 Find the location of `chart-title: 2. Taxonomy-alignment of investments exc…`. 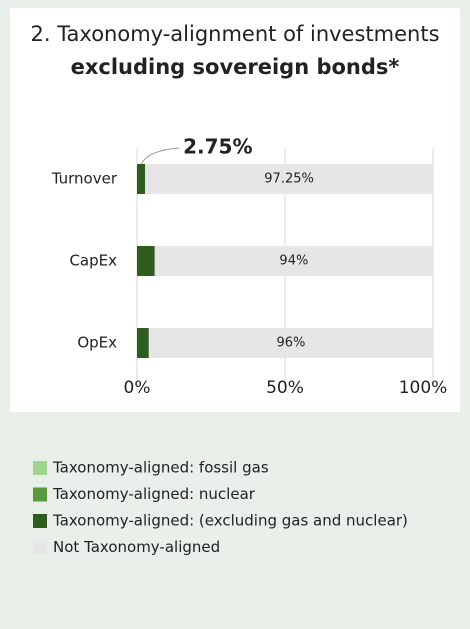

chart-title: 2. Taxonomy-alignment of investments exc… is located at coordinates (235, 51).